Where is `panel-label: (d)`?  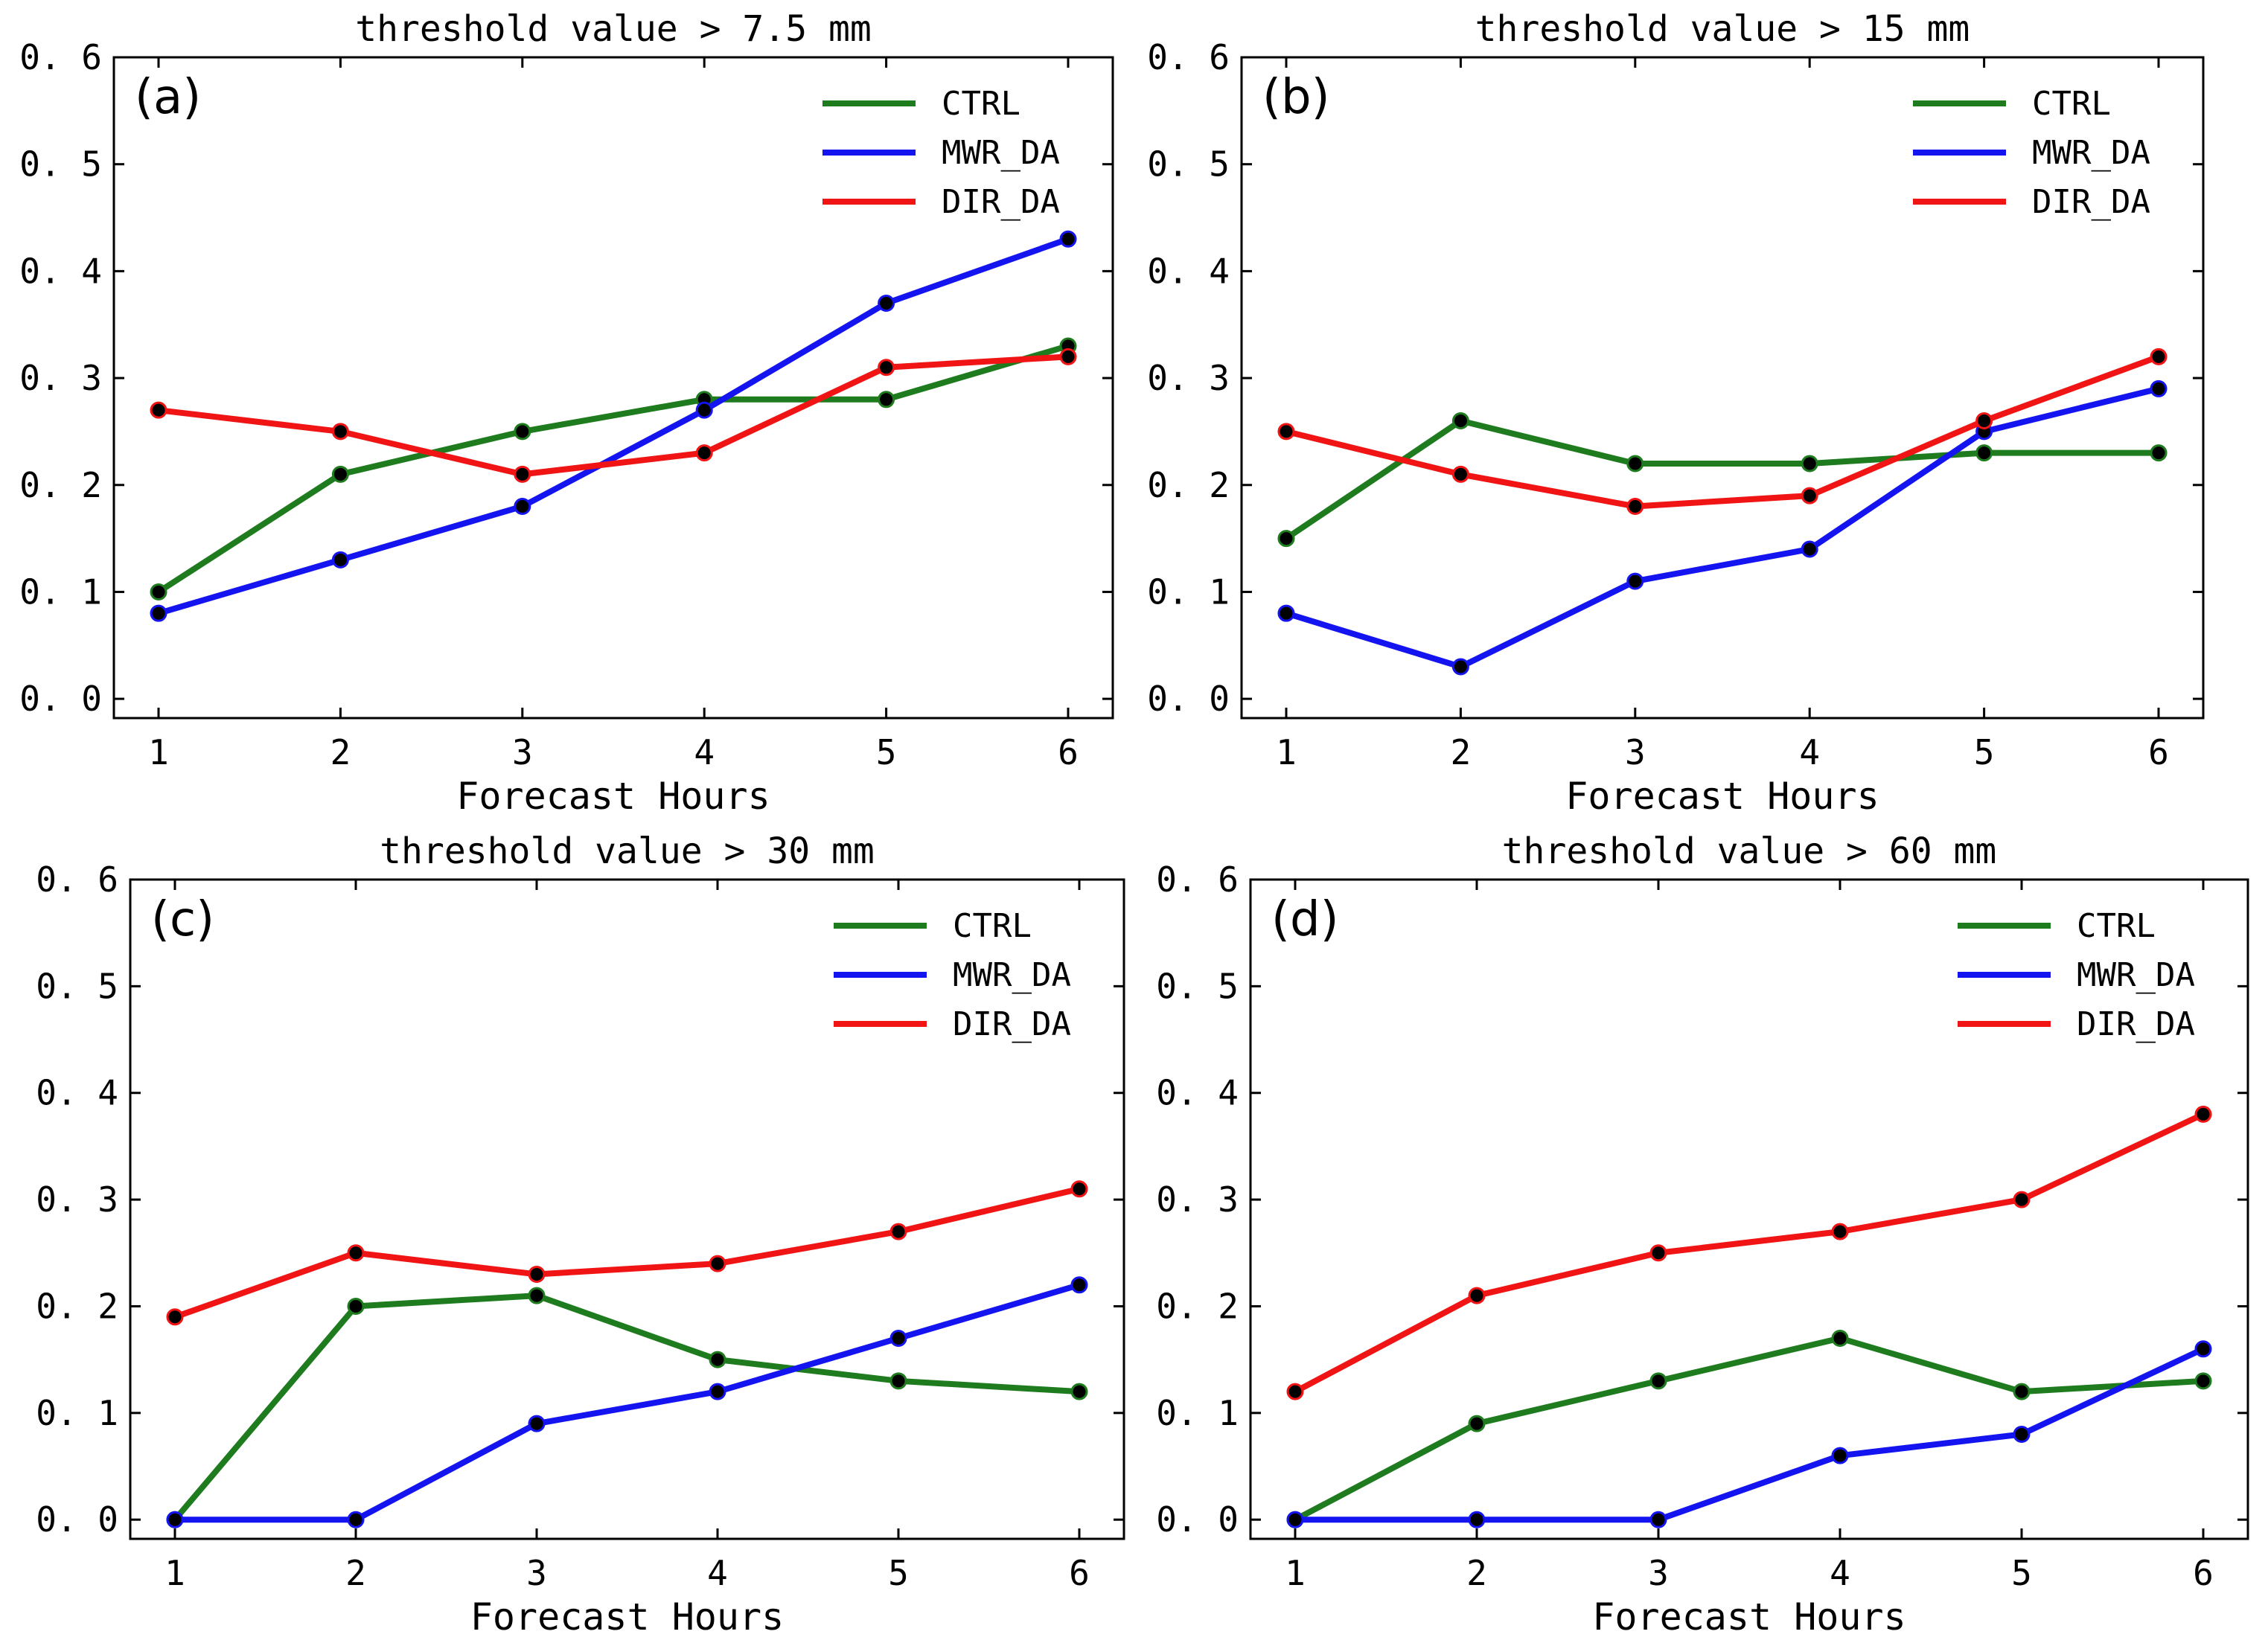
panel-label: (d) is located at coordinates (1305, 920).